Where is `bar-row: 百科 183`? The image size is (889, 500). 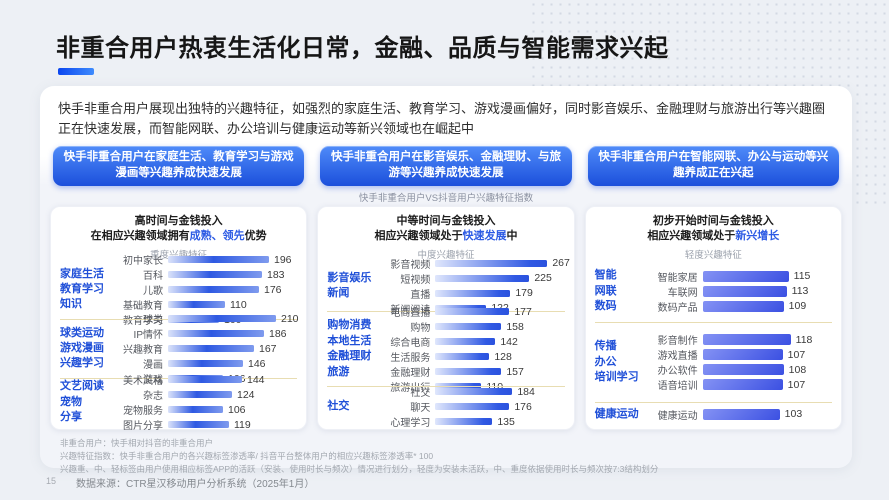
bar-row: 百科 183 is located at coordinates (204, 275).